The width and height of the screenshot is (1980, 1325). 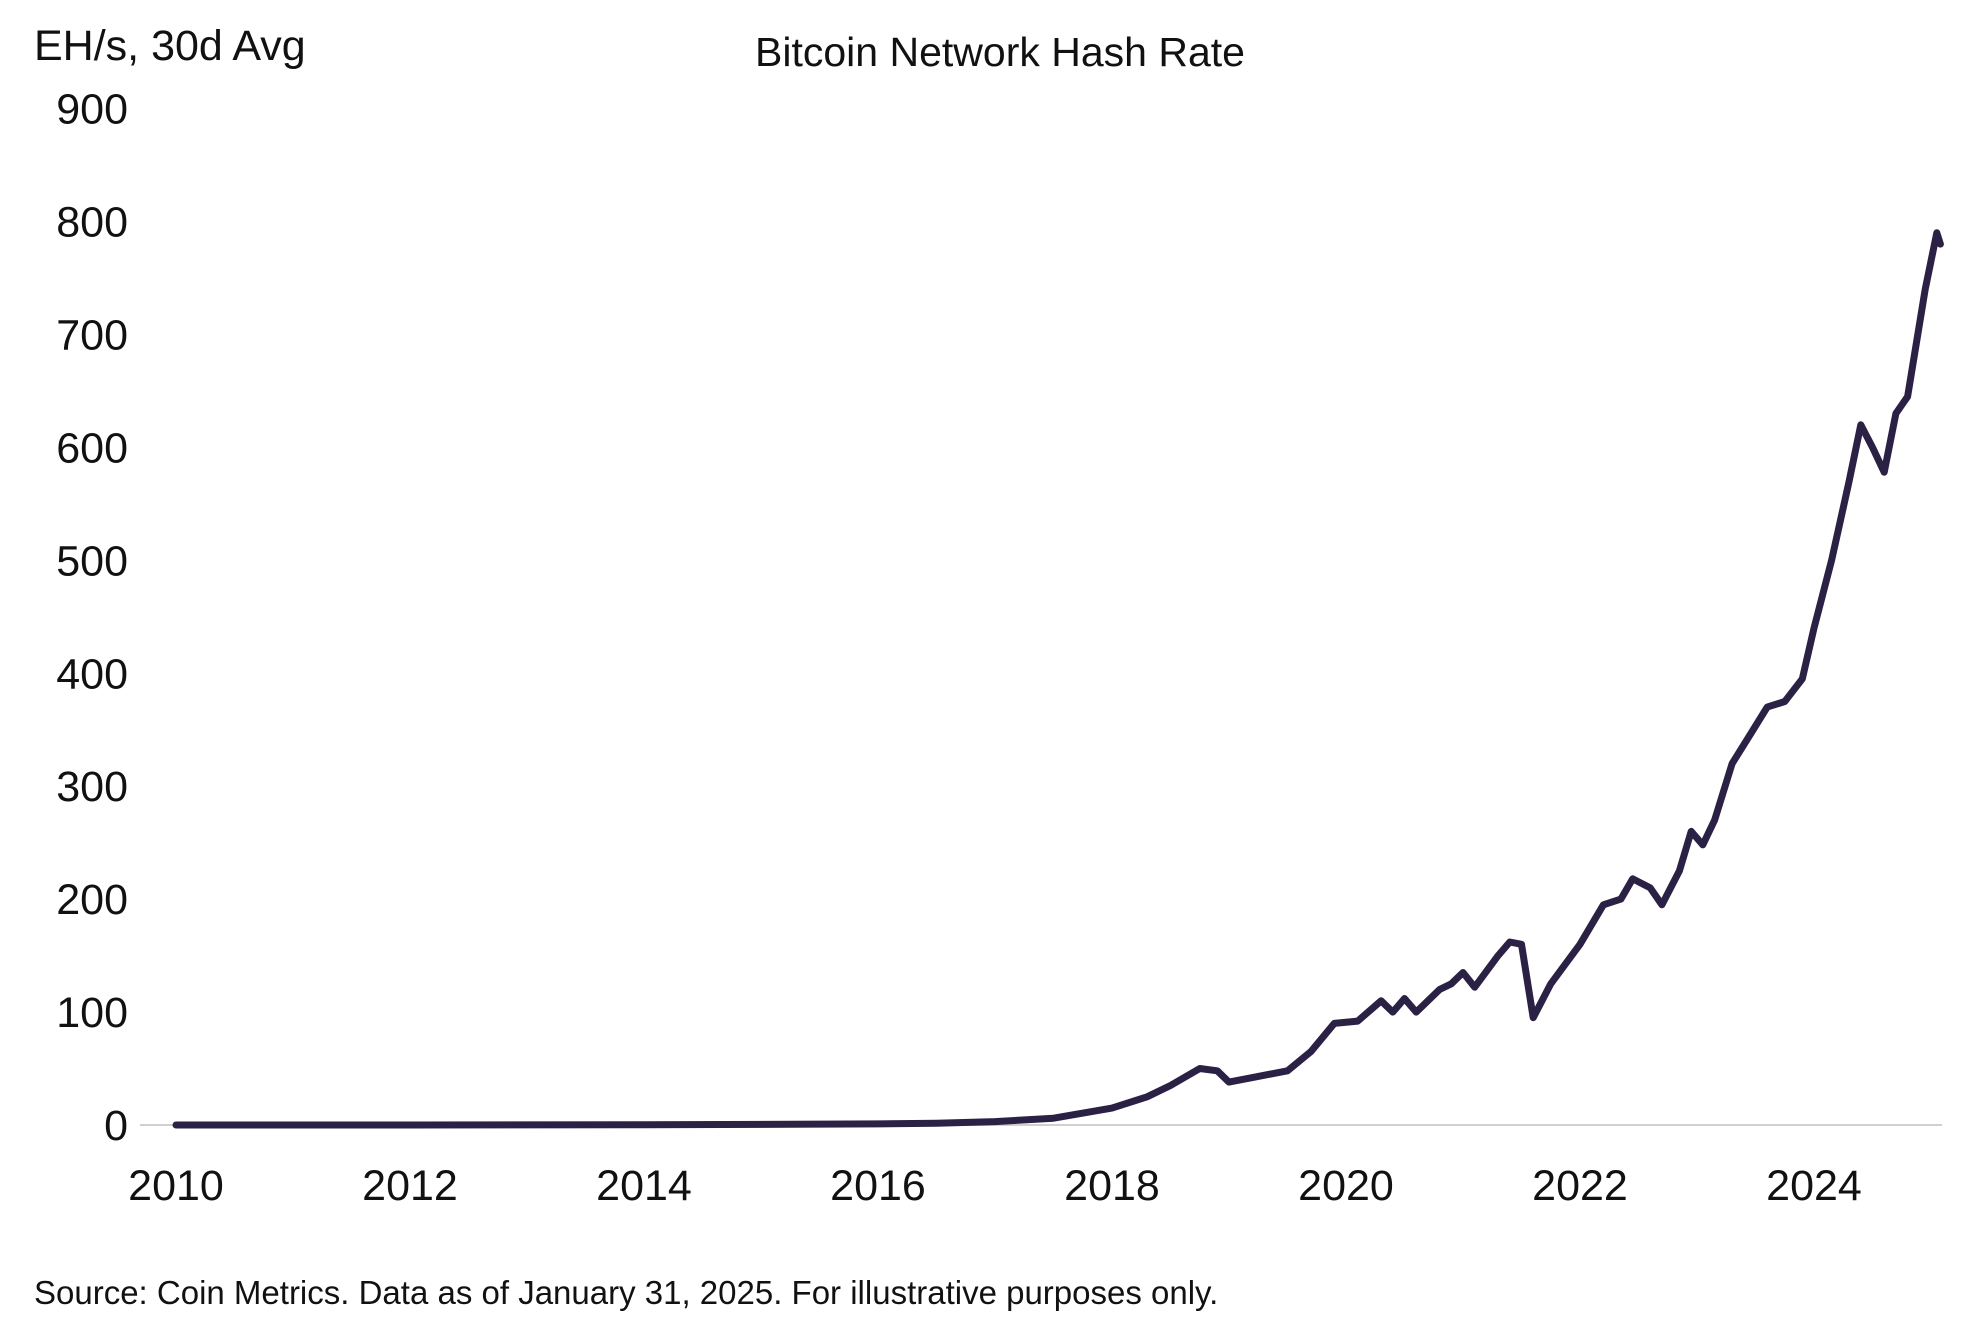 I want to click on y-tick-label: 800, so click(x=92, y=223).